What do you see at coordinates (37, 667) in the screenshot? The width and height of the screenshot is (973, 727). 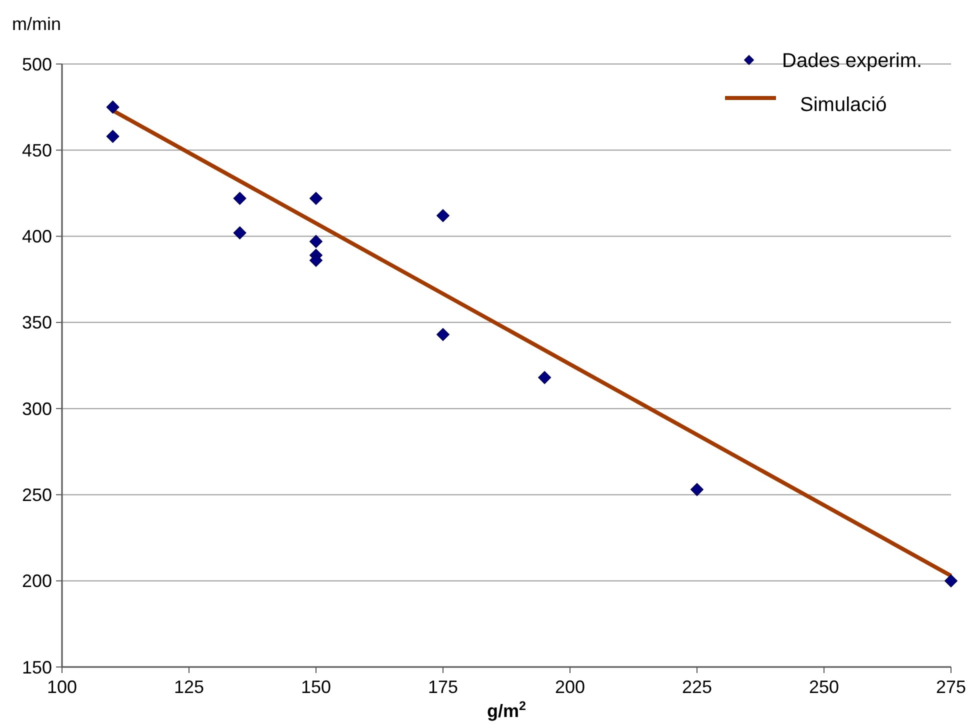 I see `y-tick-label: 150` at bounding box center [37, 667].